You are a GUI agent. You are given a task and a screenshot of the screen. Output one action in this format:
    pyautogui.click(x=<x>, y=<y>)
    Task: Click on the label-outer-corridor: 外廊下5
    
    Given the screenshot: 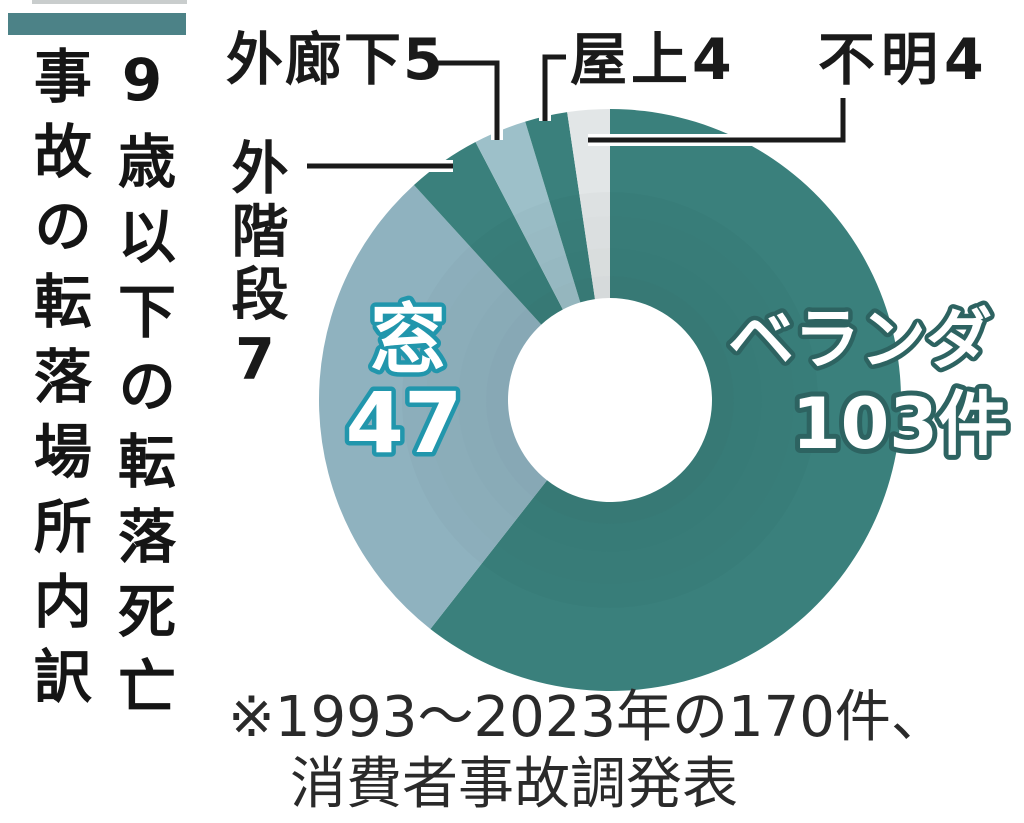 What is the action you would take?
    pyautogui.click(x=335, y=60)
    